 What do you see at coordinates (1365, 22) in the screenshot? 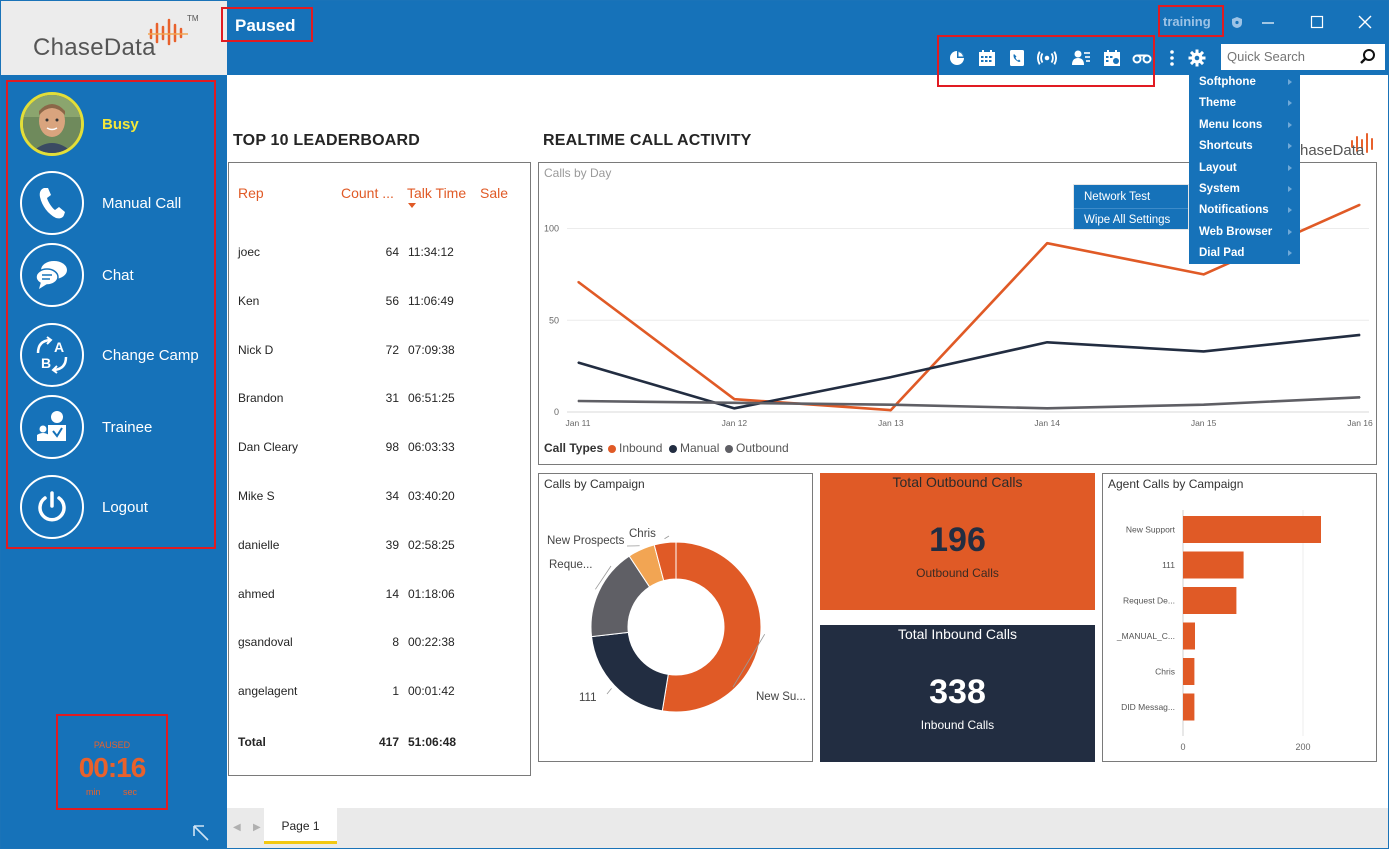
I see `close-button` at bounding box center [1365, 22].